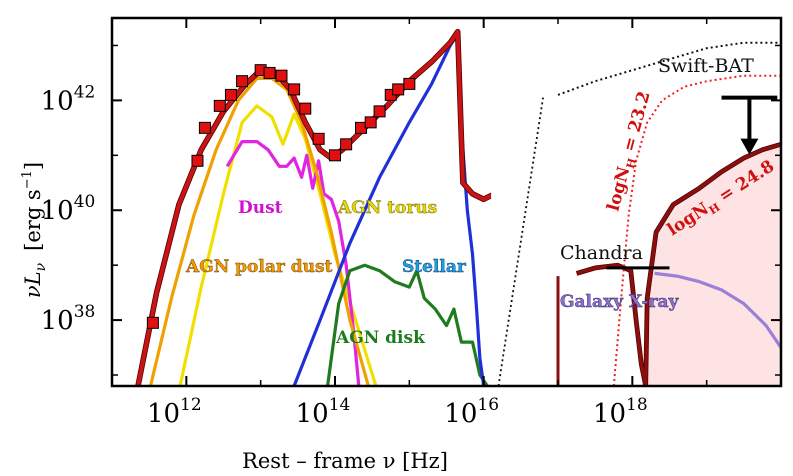  I want to click on y-axis-label: νLν[erg s−1], so click(34, 230).